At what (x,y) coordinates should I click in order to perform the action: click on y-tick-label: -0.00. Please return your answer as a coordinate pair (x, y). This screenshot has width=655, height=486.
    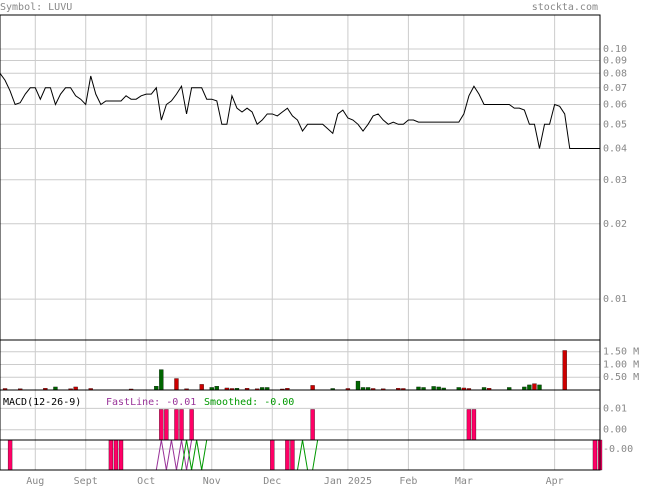
    Looking at the image, I should click on (618, 449).